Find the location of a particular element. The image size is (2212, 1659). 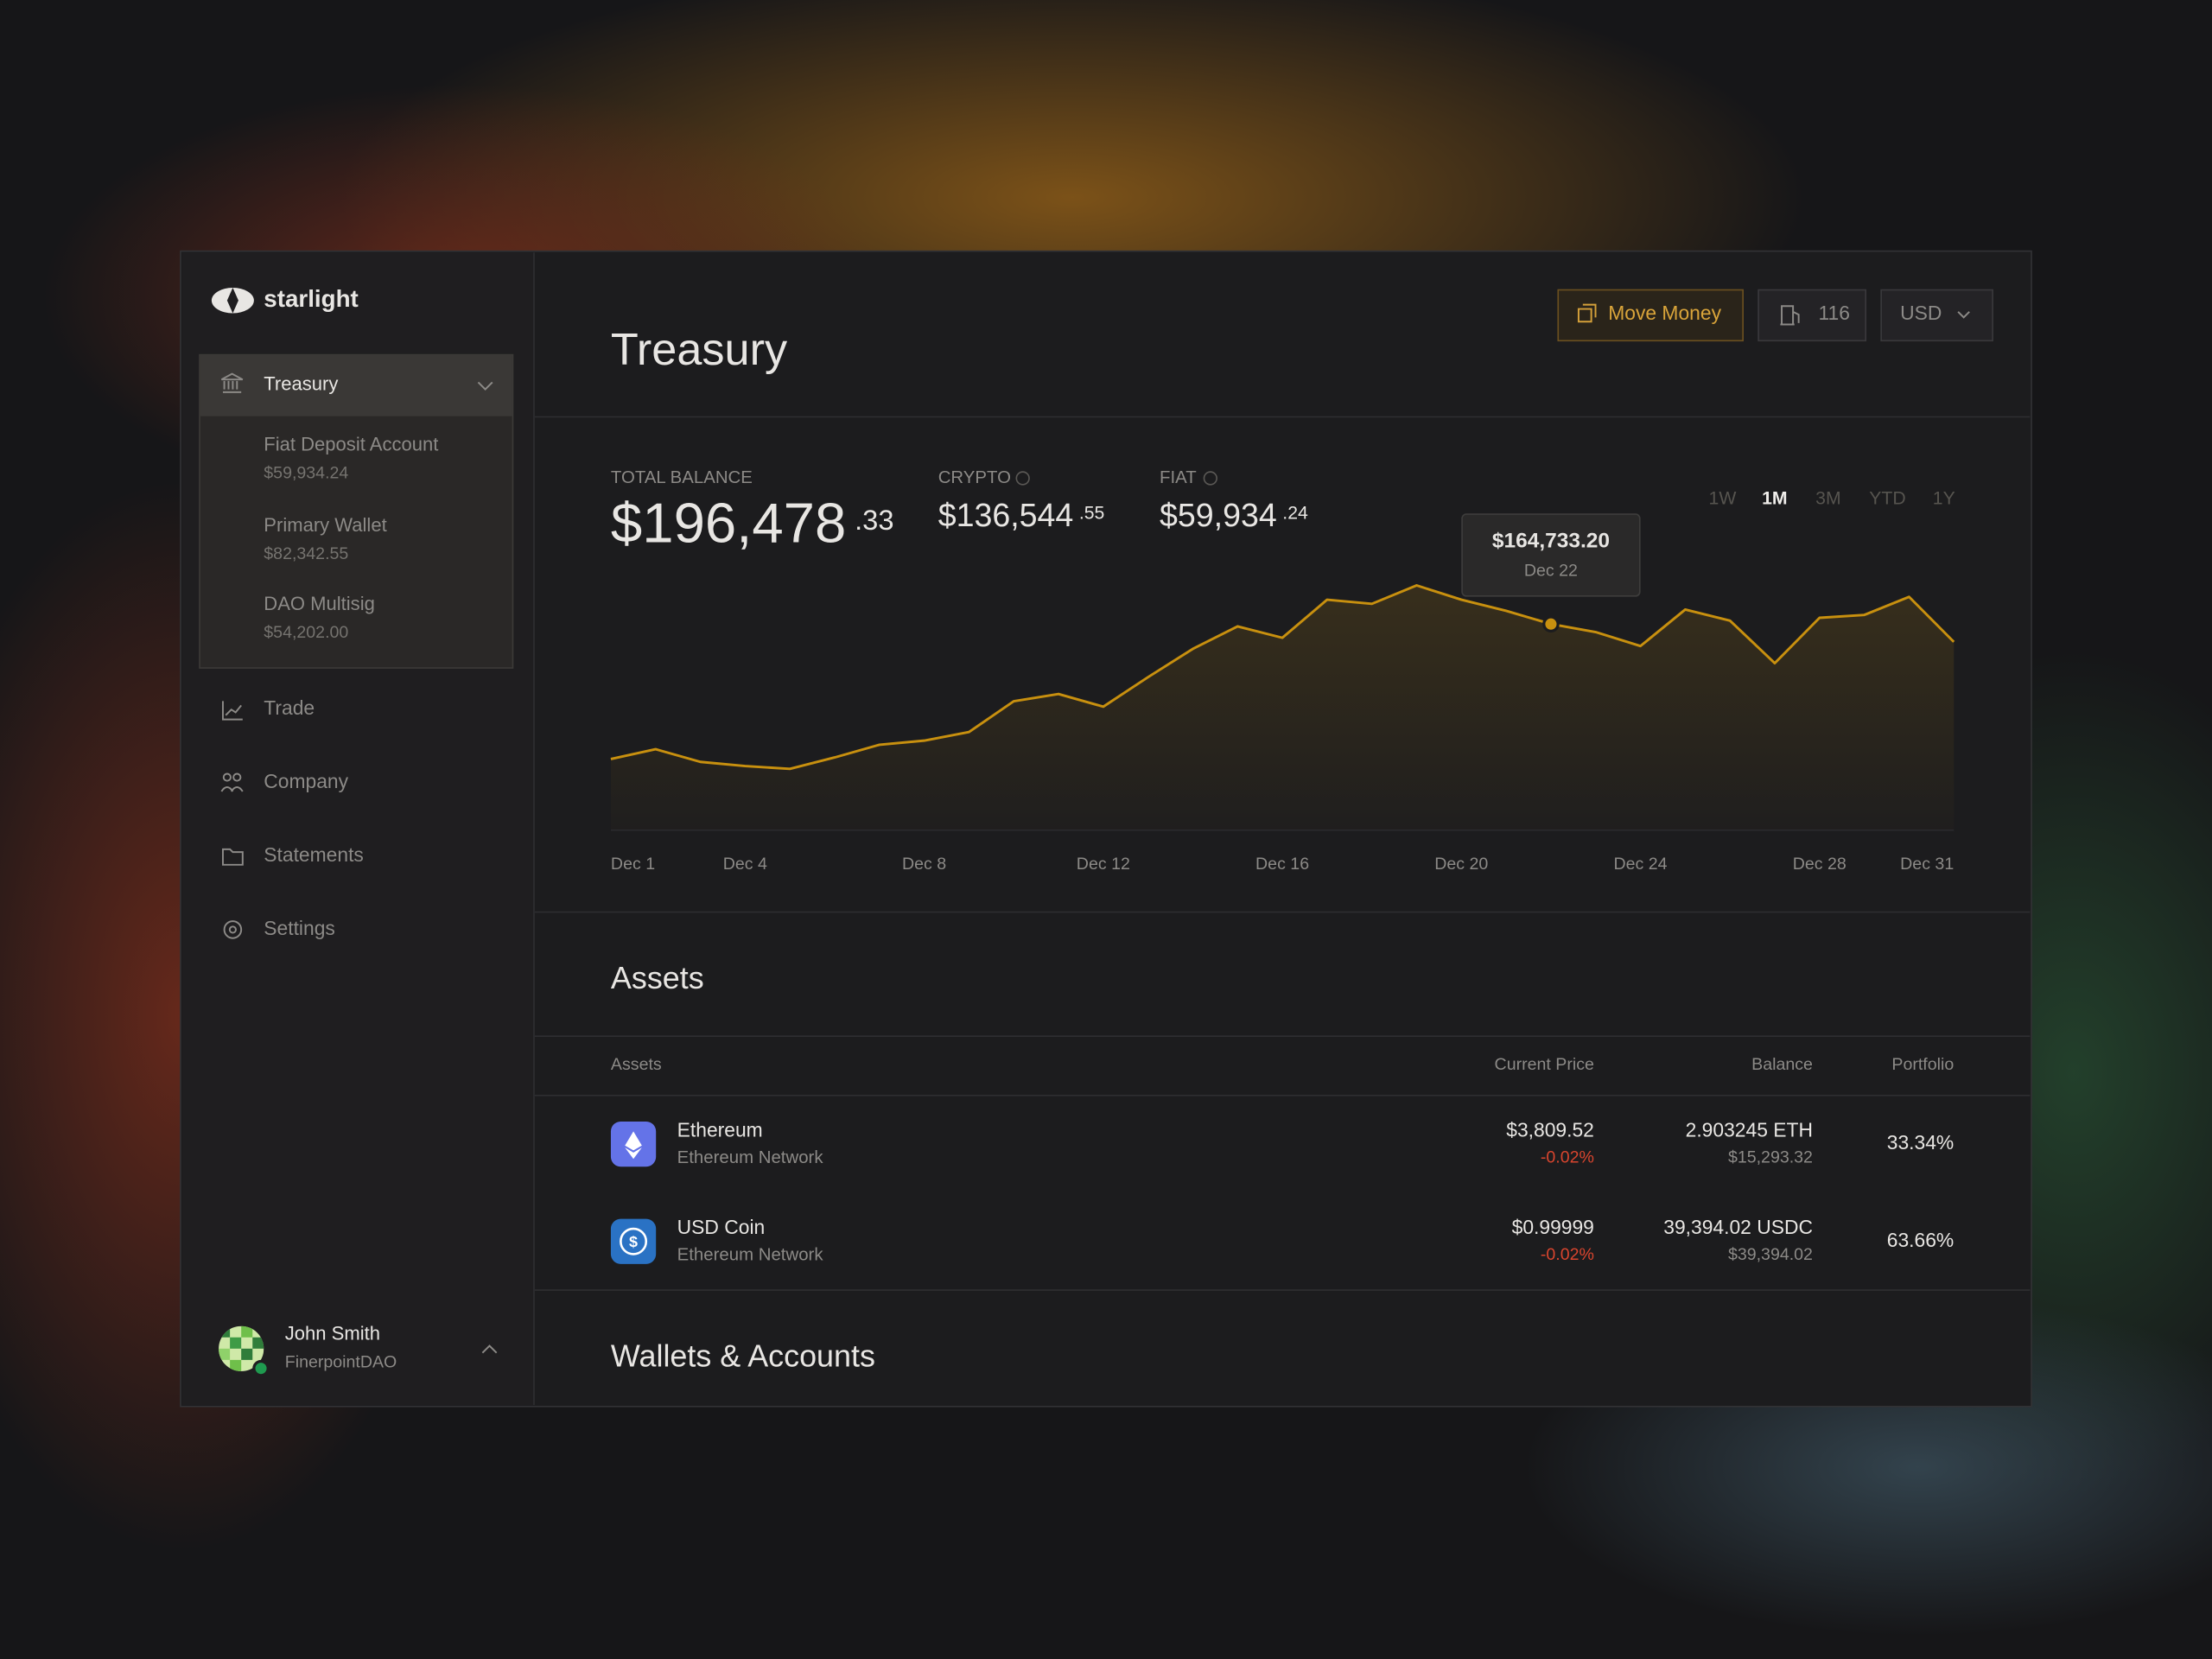

x-tick-label: Dec 20 is located at coordinates (1461, 864).